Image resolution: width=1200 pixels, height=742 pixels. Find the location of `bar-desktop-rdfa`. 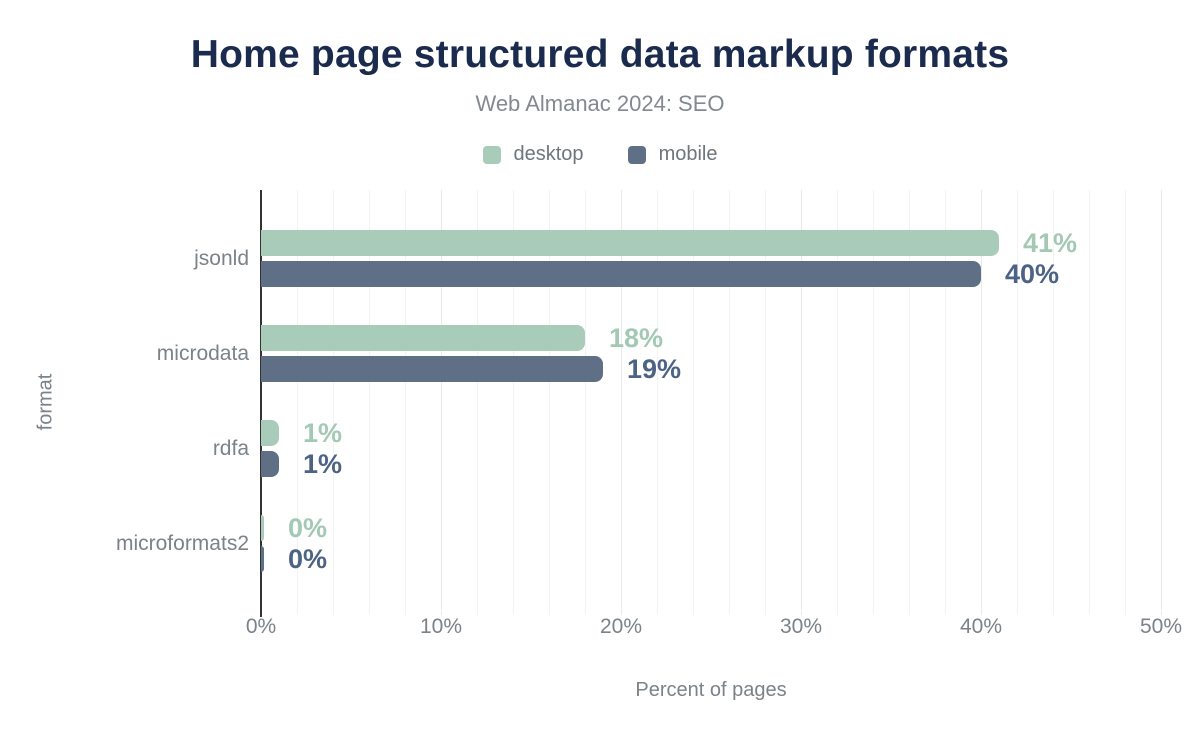

bar-desktop-rdfa is located at coordinates (270, 433).